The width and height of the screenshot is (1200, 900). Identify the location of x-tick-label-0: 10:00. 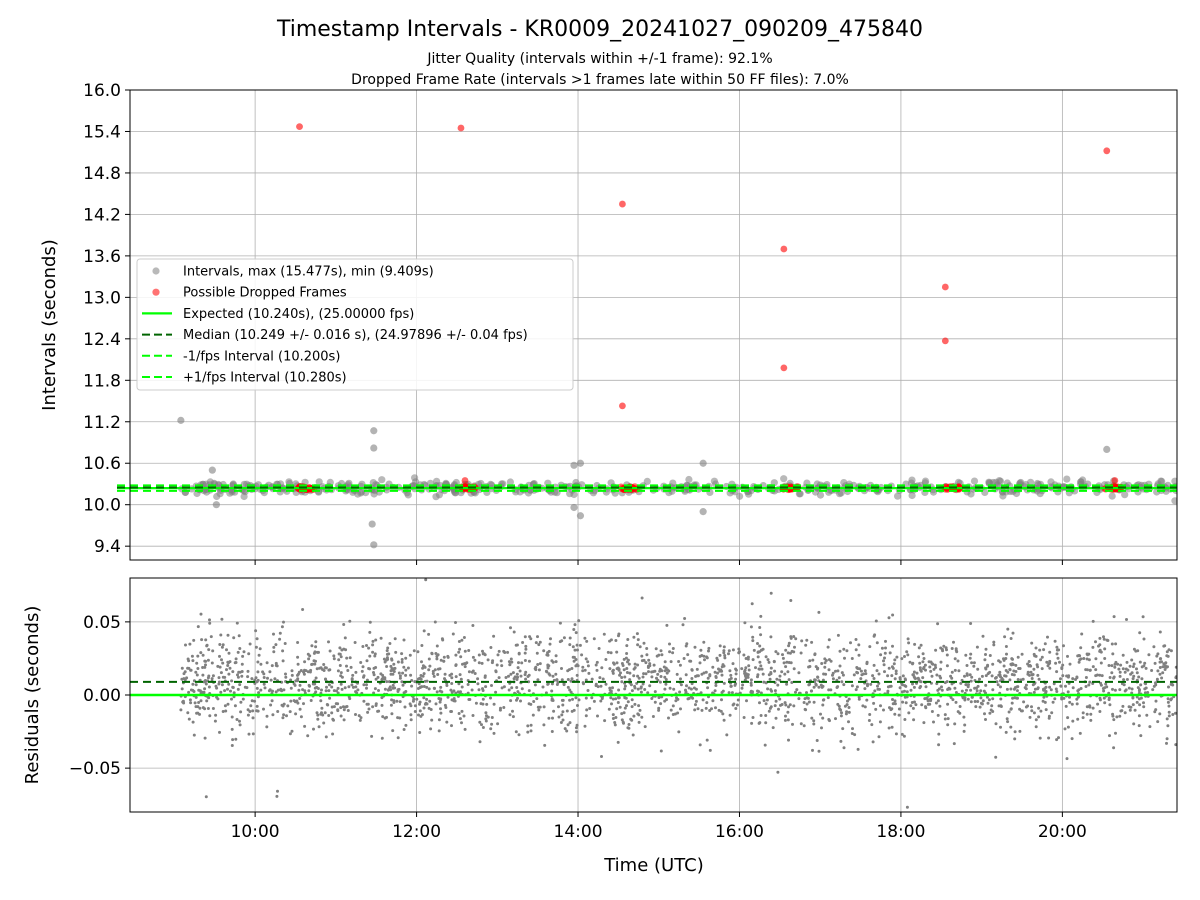
(255, 832).